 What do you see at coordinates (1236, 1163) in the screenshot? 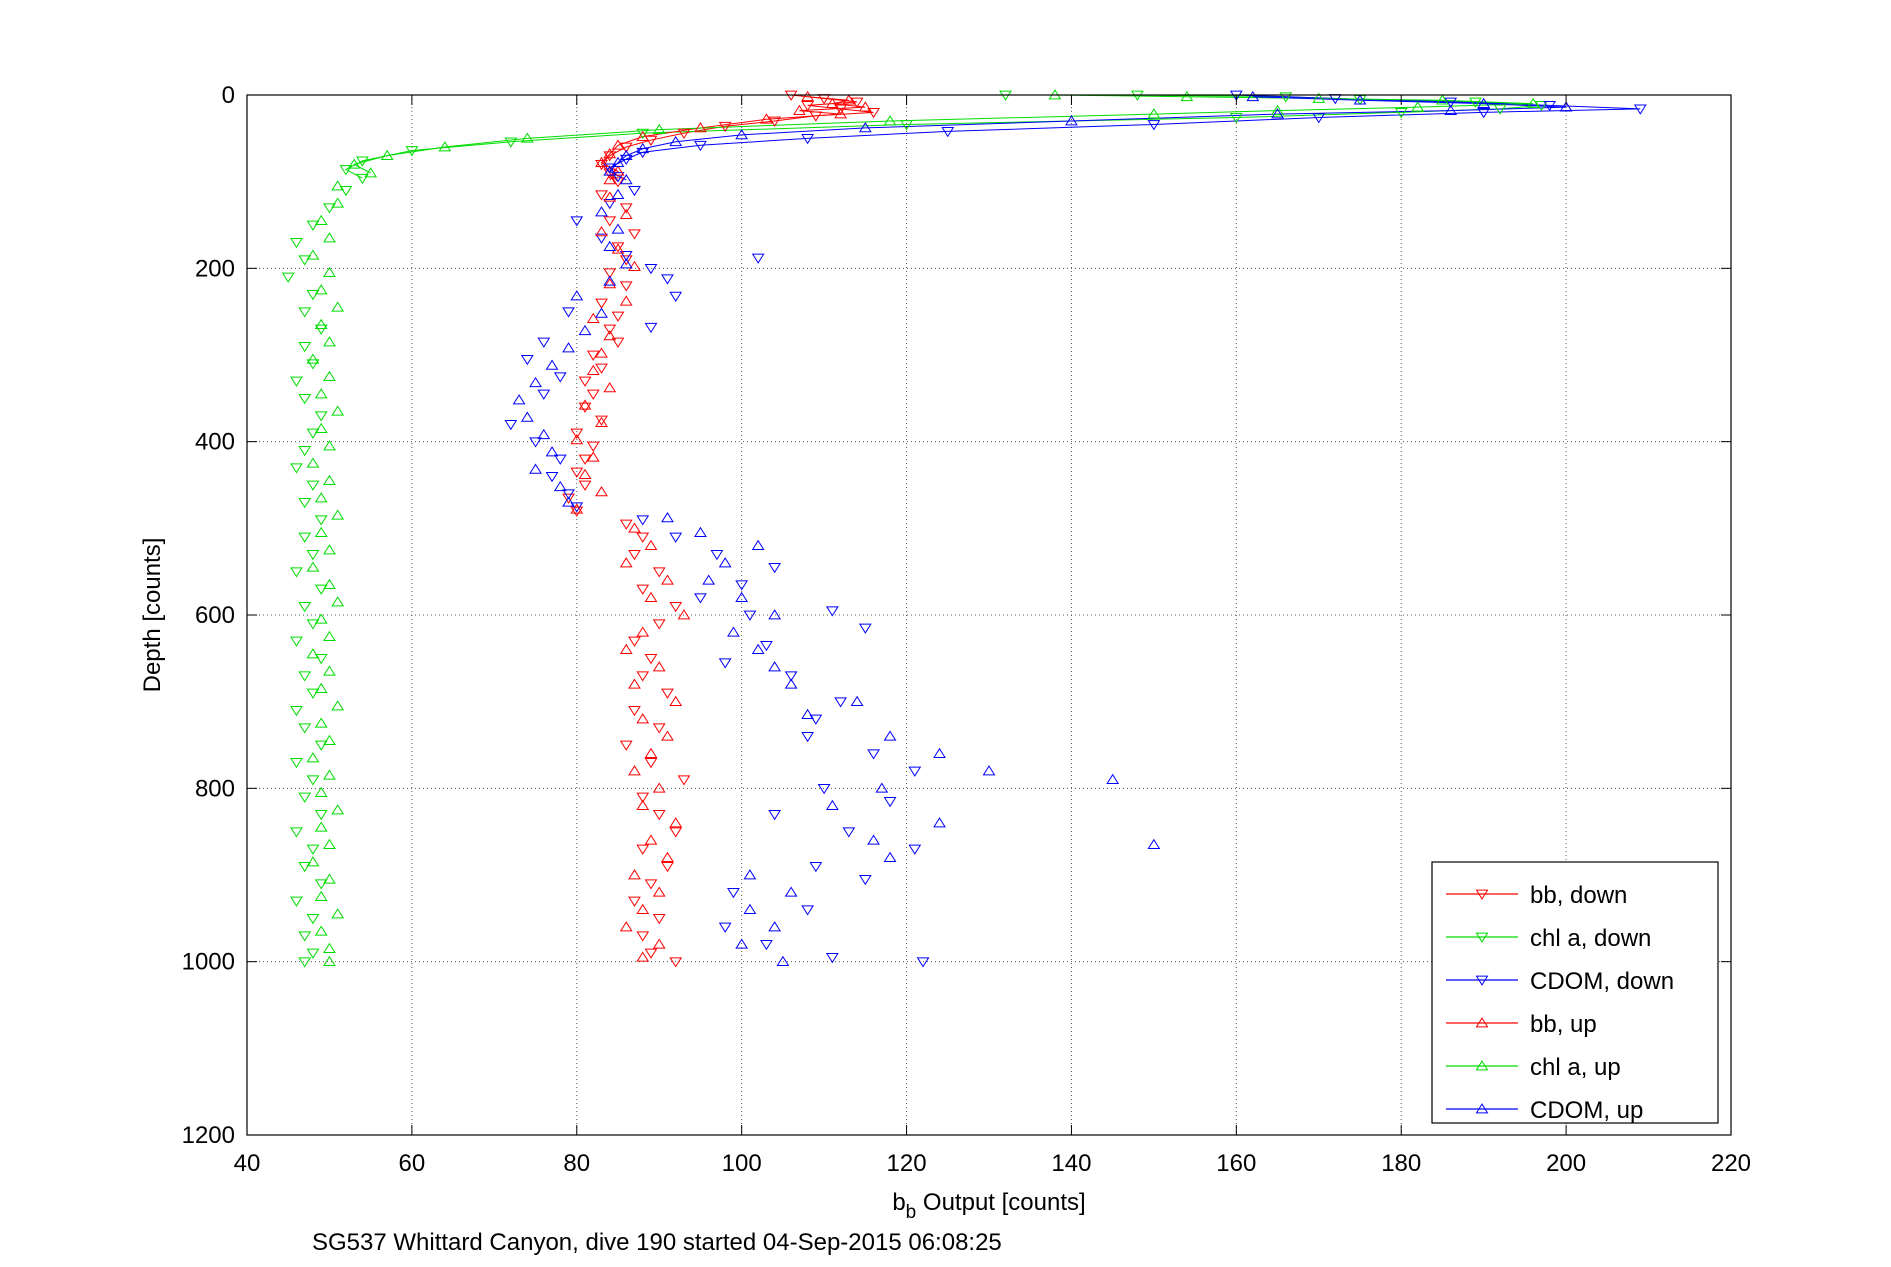
I see `x-tick-label: 160` at bounding box center [1236, 1163].